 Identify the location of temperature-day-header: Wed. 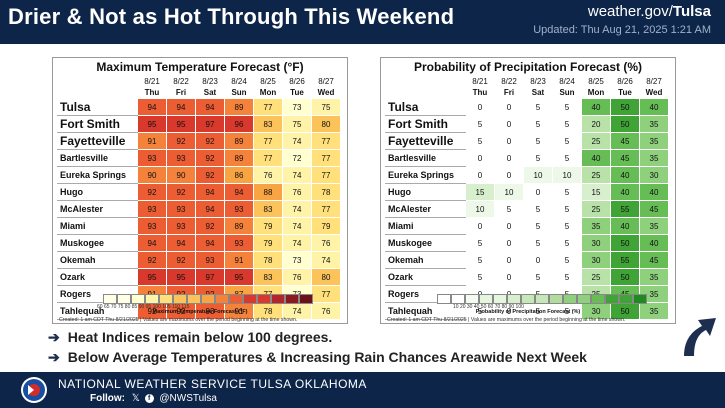
(326, 92).